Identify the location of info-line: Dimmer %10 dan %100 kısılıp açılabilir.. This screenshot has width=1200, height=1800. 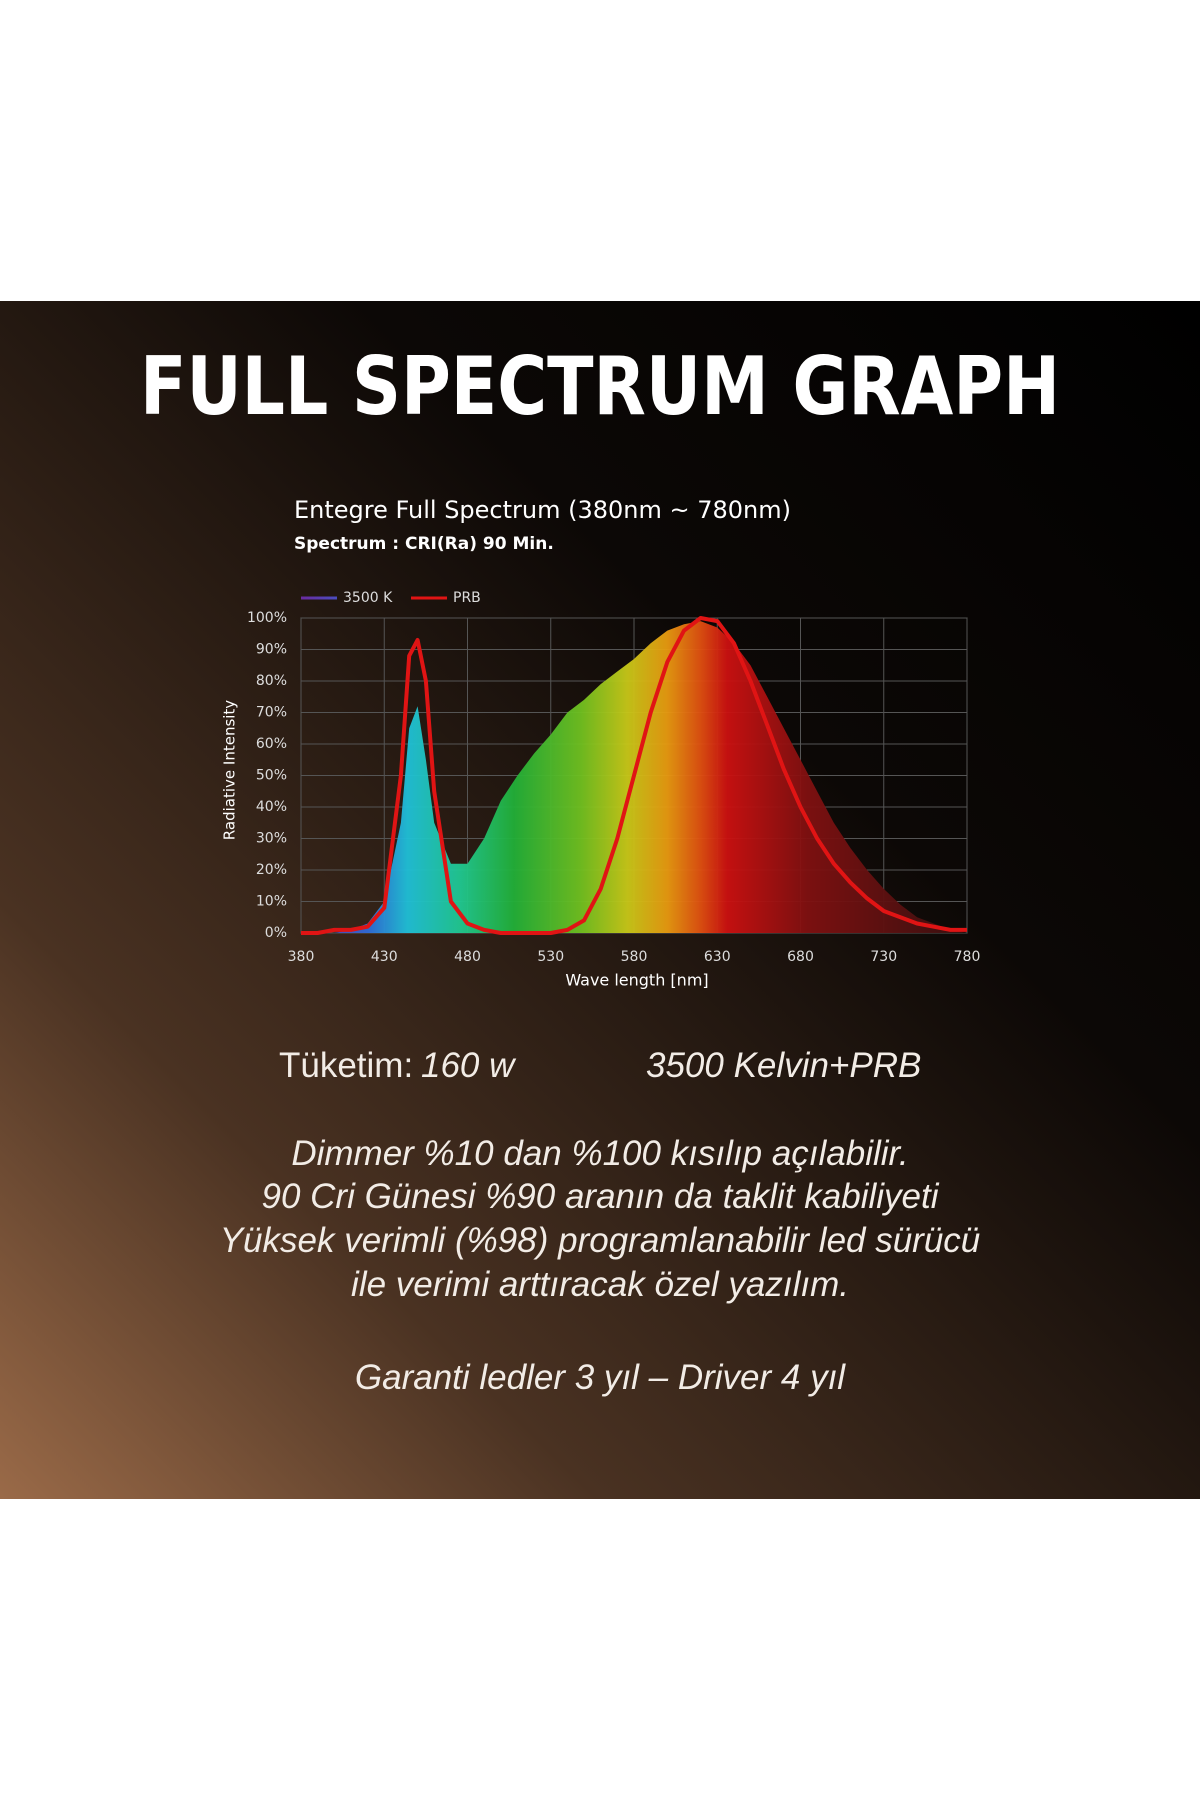
(599, 1153).